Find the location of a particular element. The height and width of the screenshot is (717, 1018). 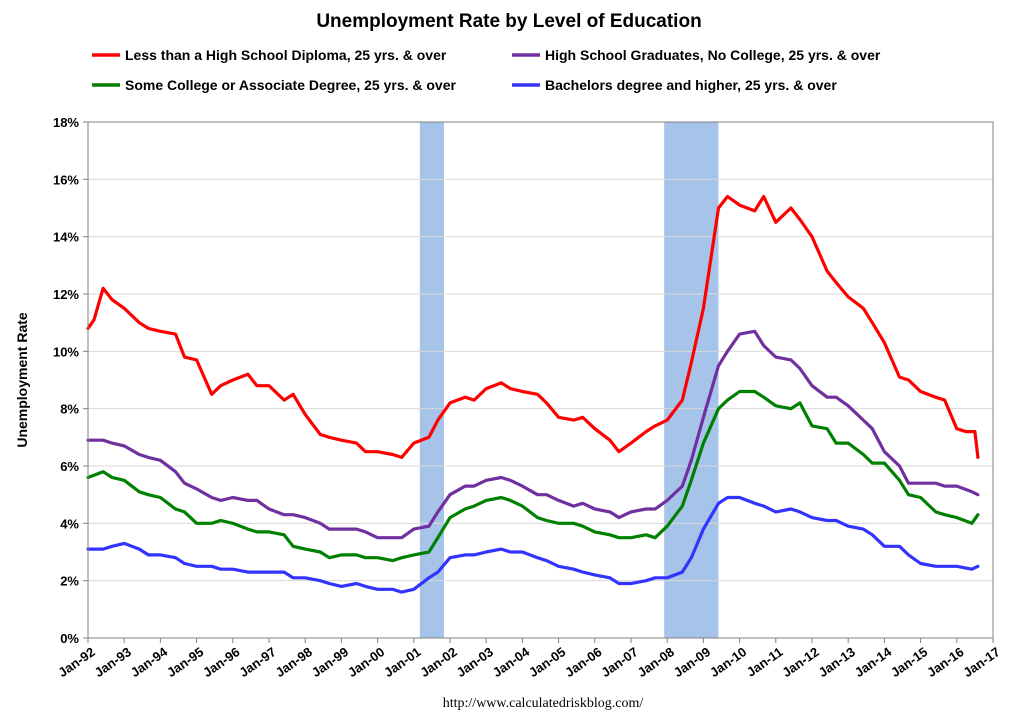

x-tick-label: Jan-11 is located at coordinates (765, 662).